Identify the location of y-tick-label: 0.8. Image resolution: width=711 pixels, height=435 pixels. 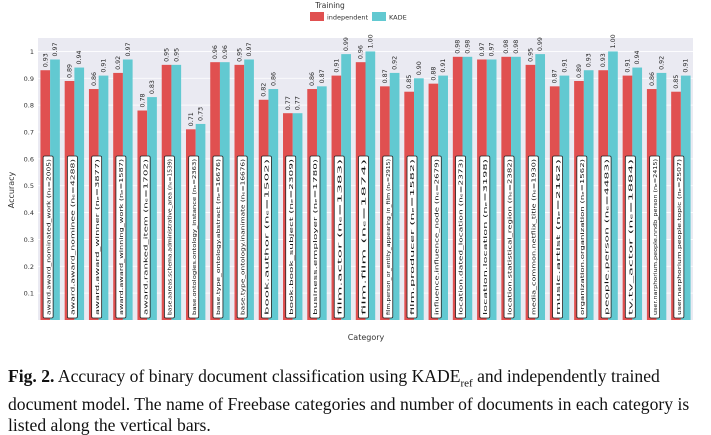
(29, 106).